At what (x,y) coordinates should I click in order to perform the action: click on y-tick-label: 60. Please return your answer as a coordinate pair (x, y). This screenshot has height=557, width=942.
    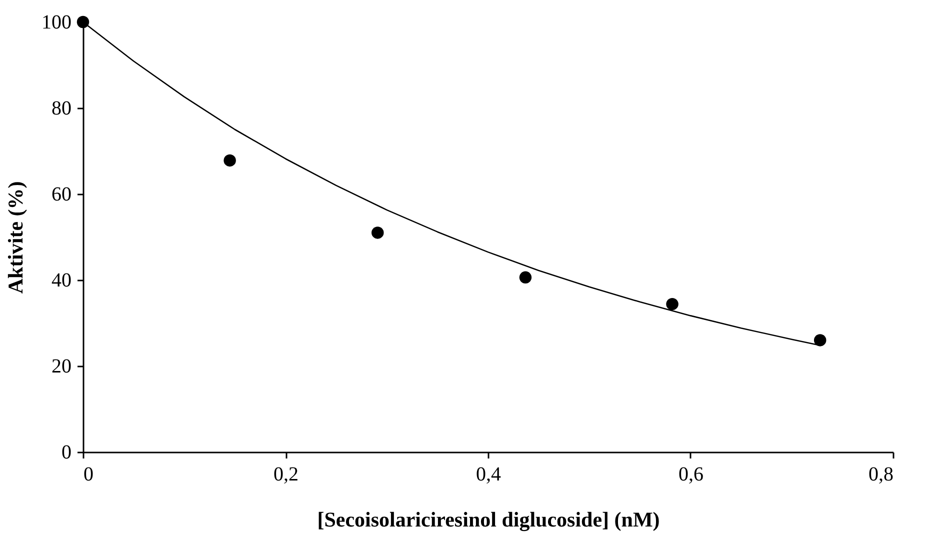
    Looking at the image, I should click on (62, 195).